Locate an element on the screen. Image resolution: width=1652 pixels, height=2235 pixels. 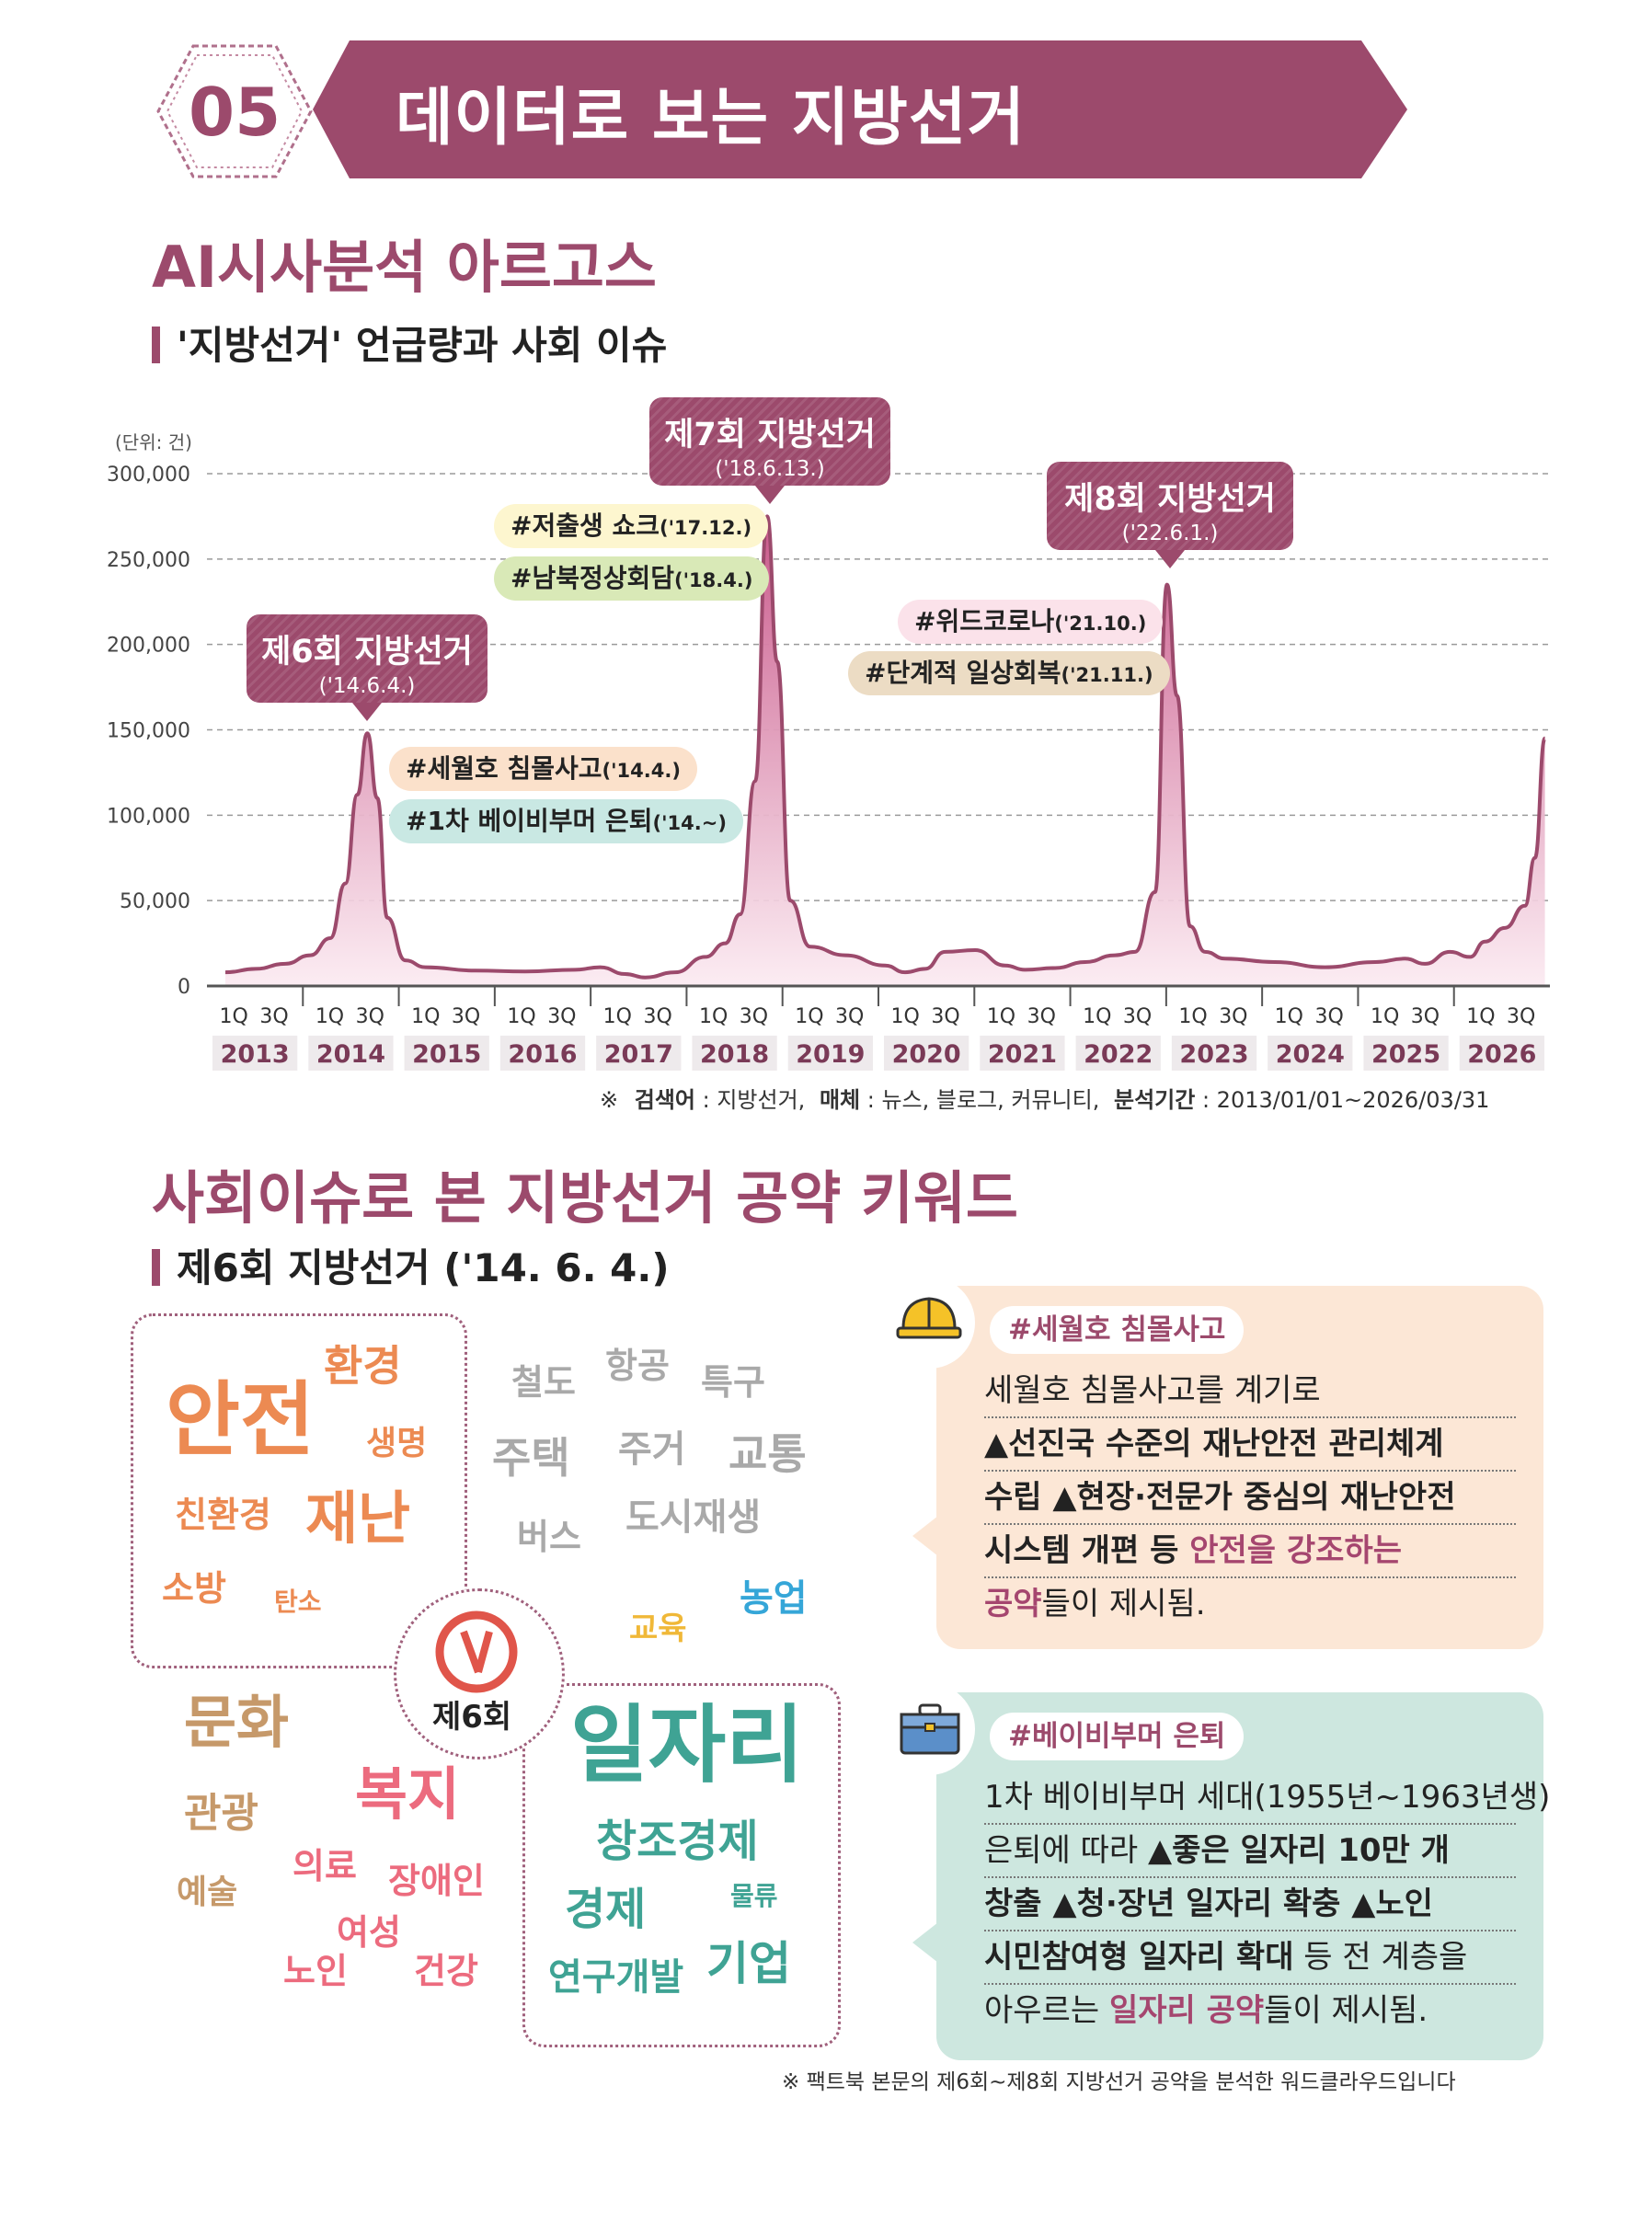
wordcloud-word: 도시재생 is located at coordinates (693, 1517).